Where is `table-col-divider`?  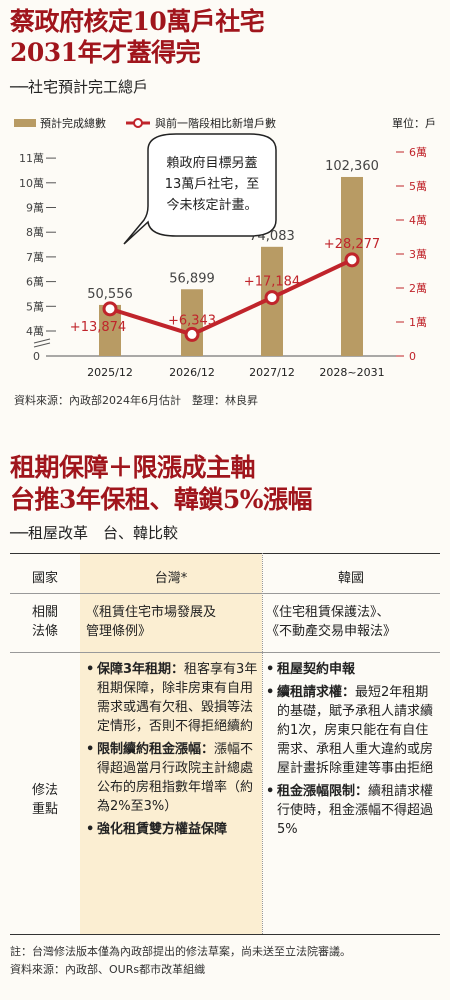
table-col-divider is located at coordinates (262, 743).